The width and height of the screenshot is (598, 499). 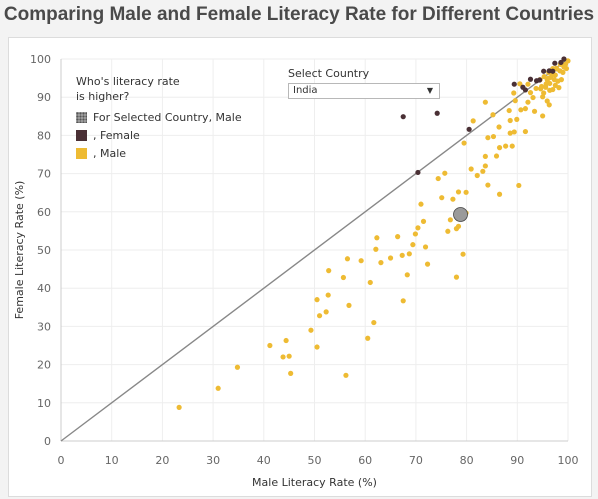 I want to click on country-dropdown: India ▼, so click(x=364, y=91).